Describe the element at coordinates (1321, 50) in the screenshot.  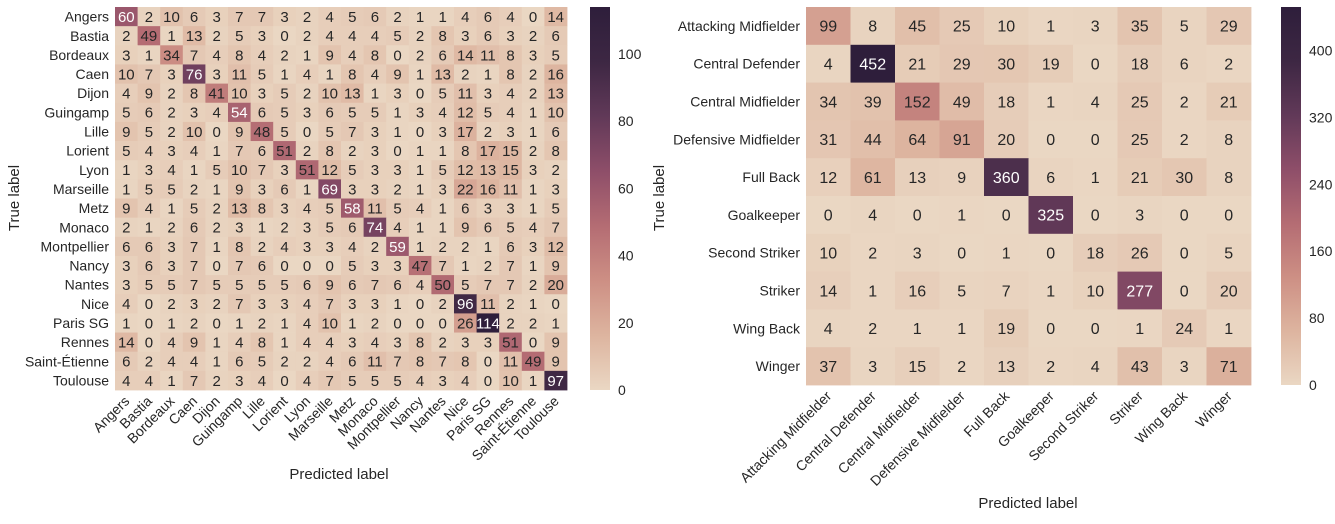
I see `colorbar-tick-label: 400` at that location.